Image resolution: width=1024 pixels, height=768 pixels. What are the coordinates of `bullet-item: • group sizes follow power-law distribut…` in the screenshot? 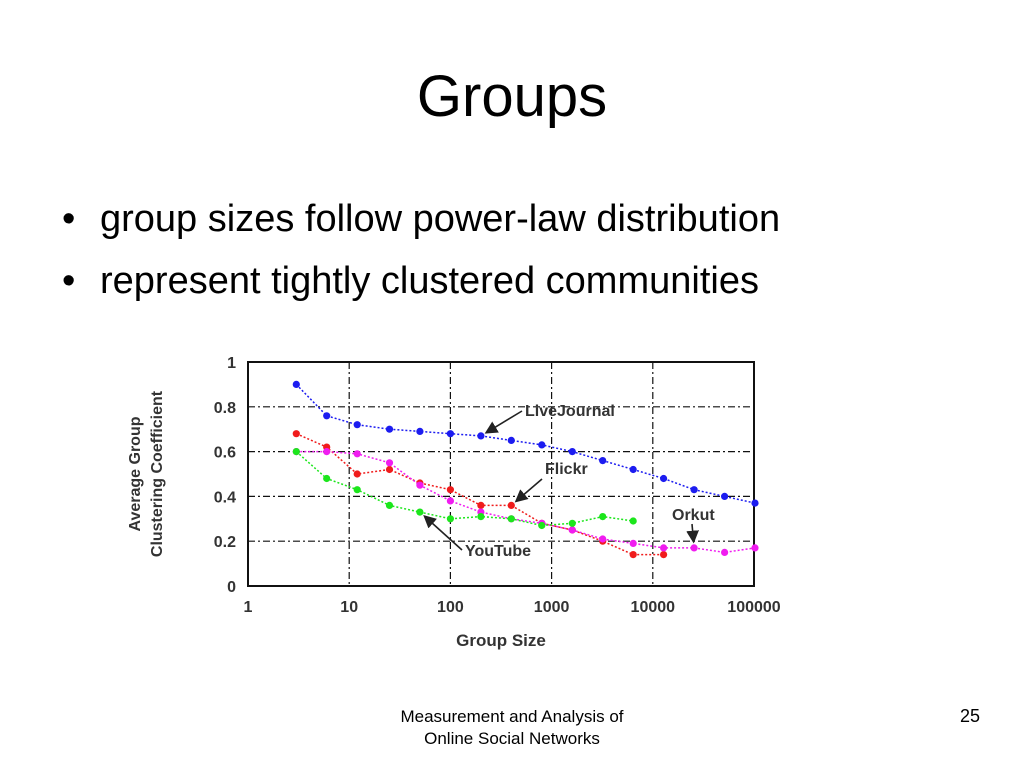 It's located at (421, 219).